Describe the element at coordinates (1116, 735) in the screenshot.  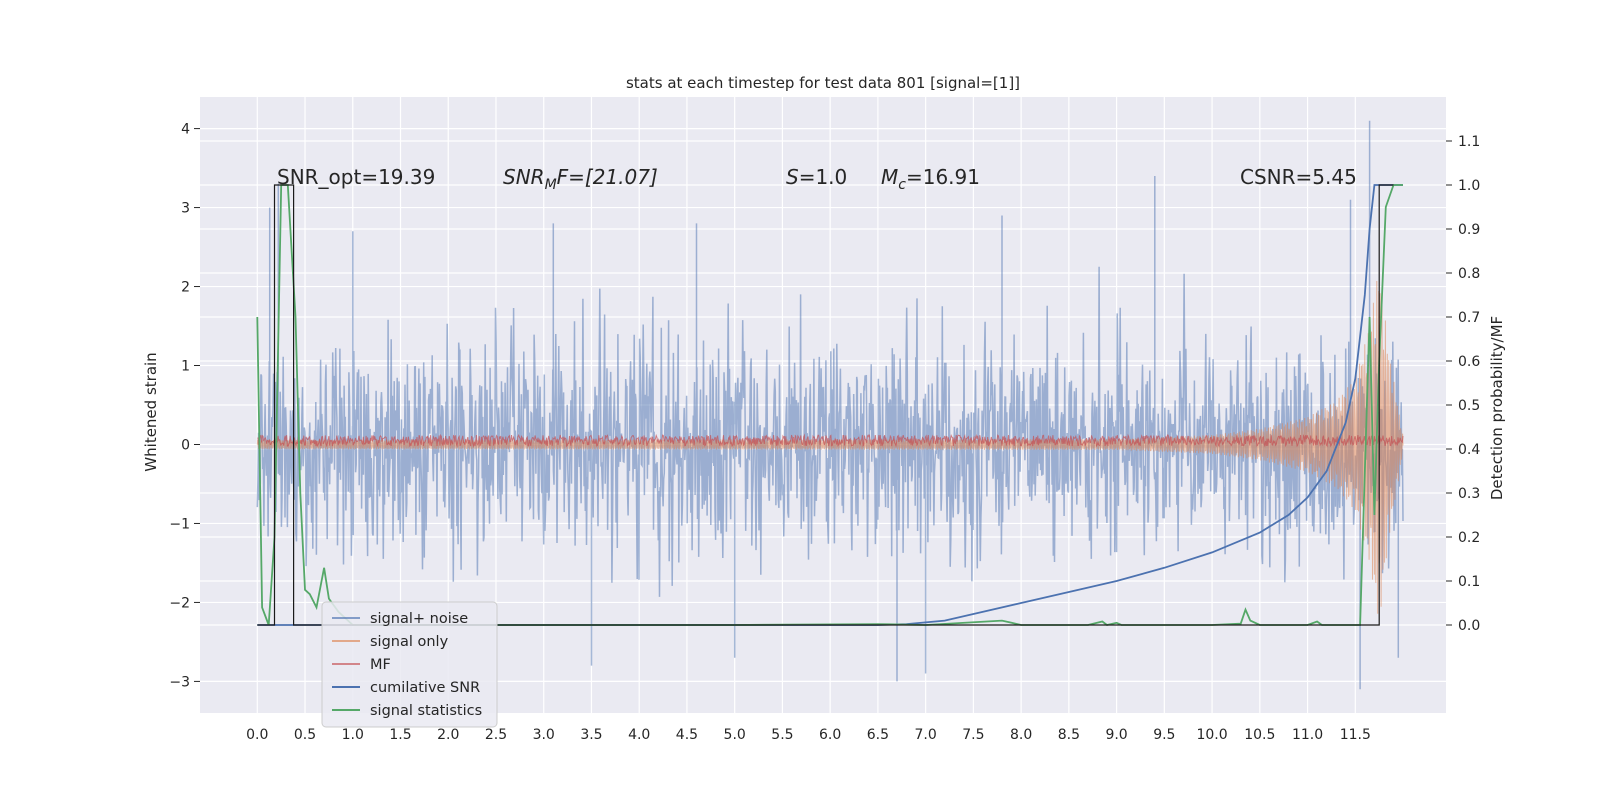
I see `x-tick-label: 9.0` at that location.